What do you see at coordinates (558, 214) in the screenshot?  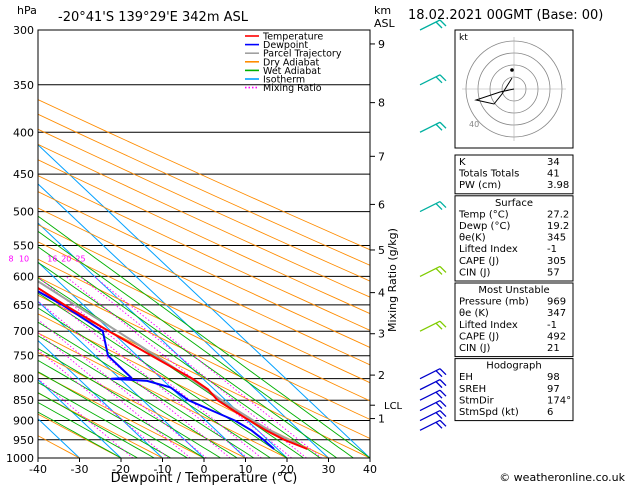 I see `indices-value: 27.2` at bounding box center [558, 214].